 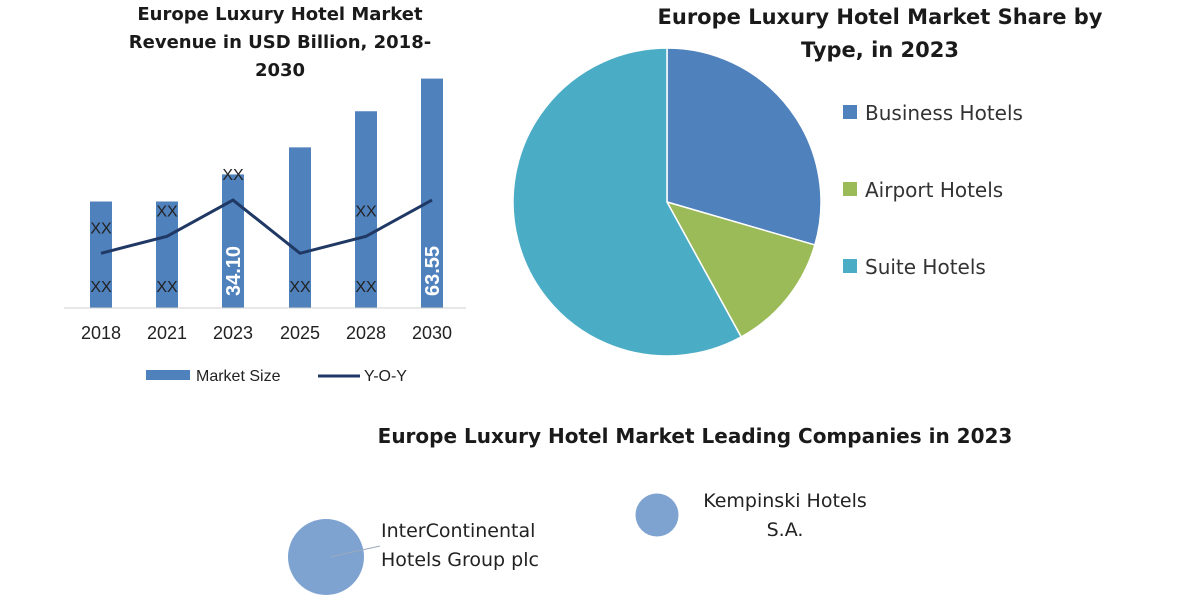 I want to click on legend-market-size-label: Market Size, so click(x=238, y=376).